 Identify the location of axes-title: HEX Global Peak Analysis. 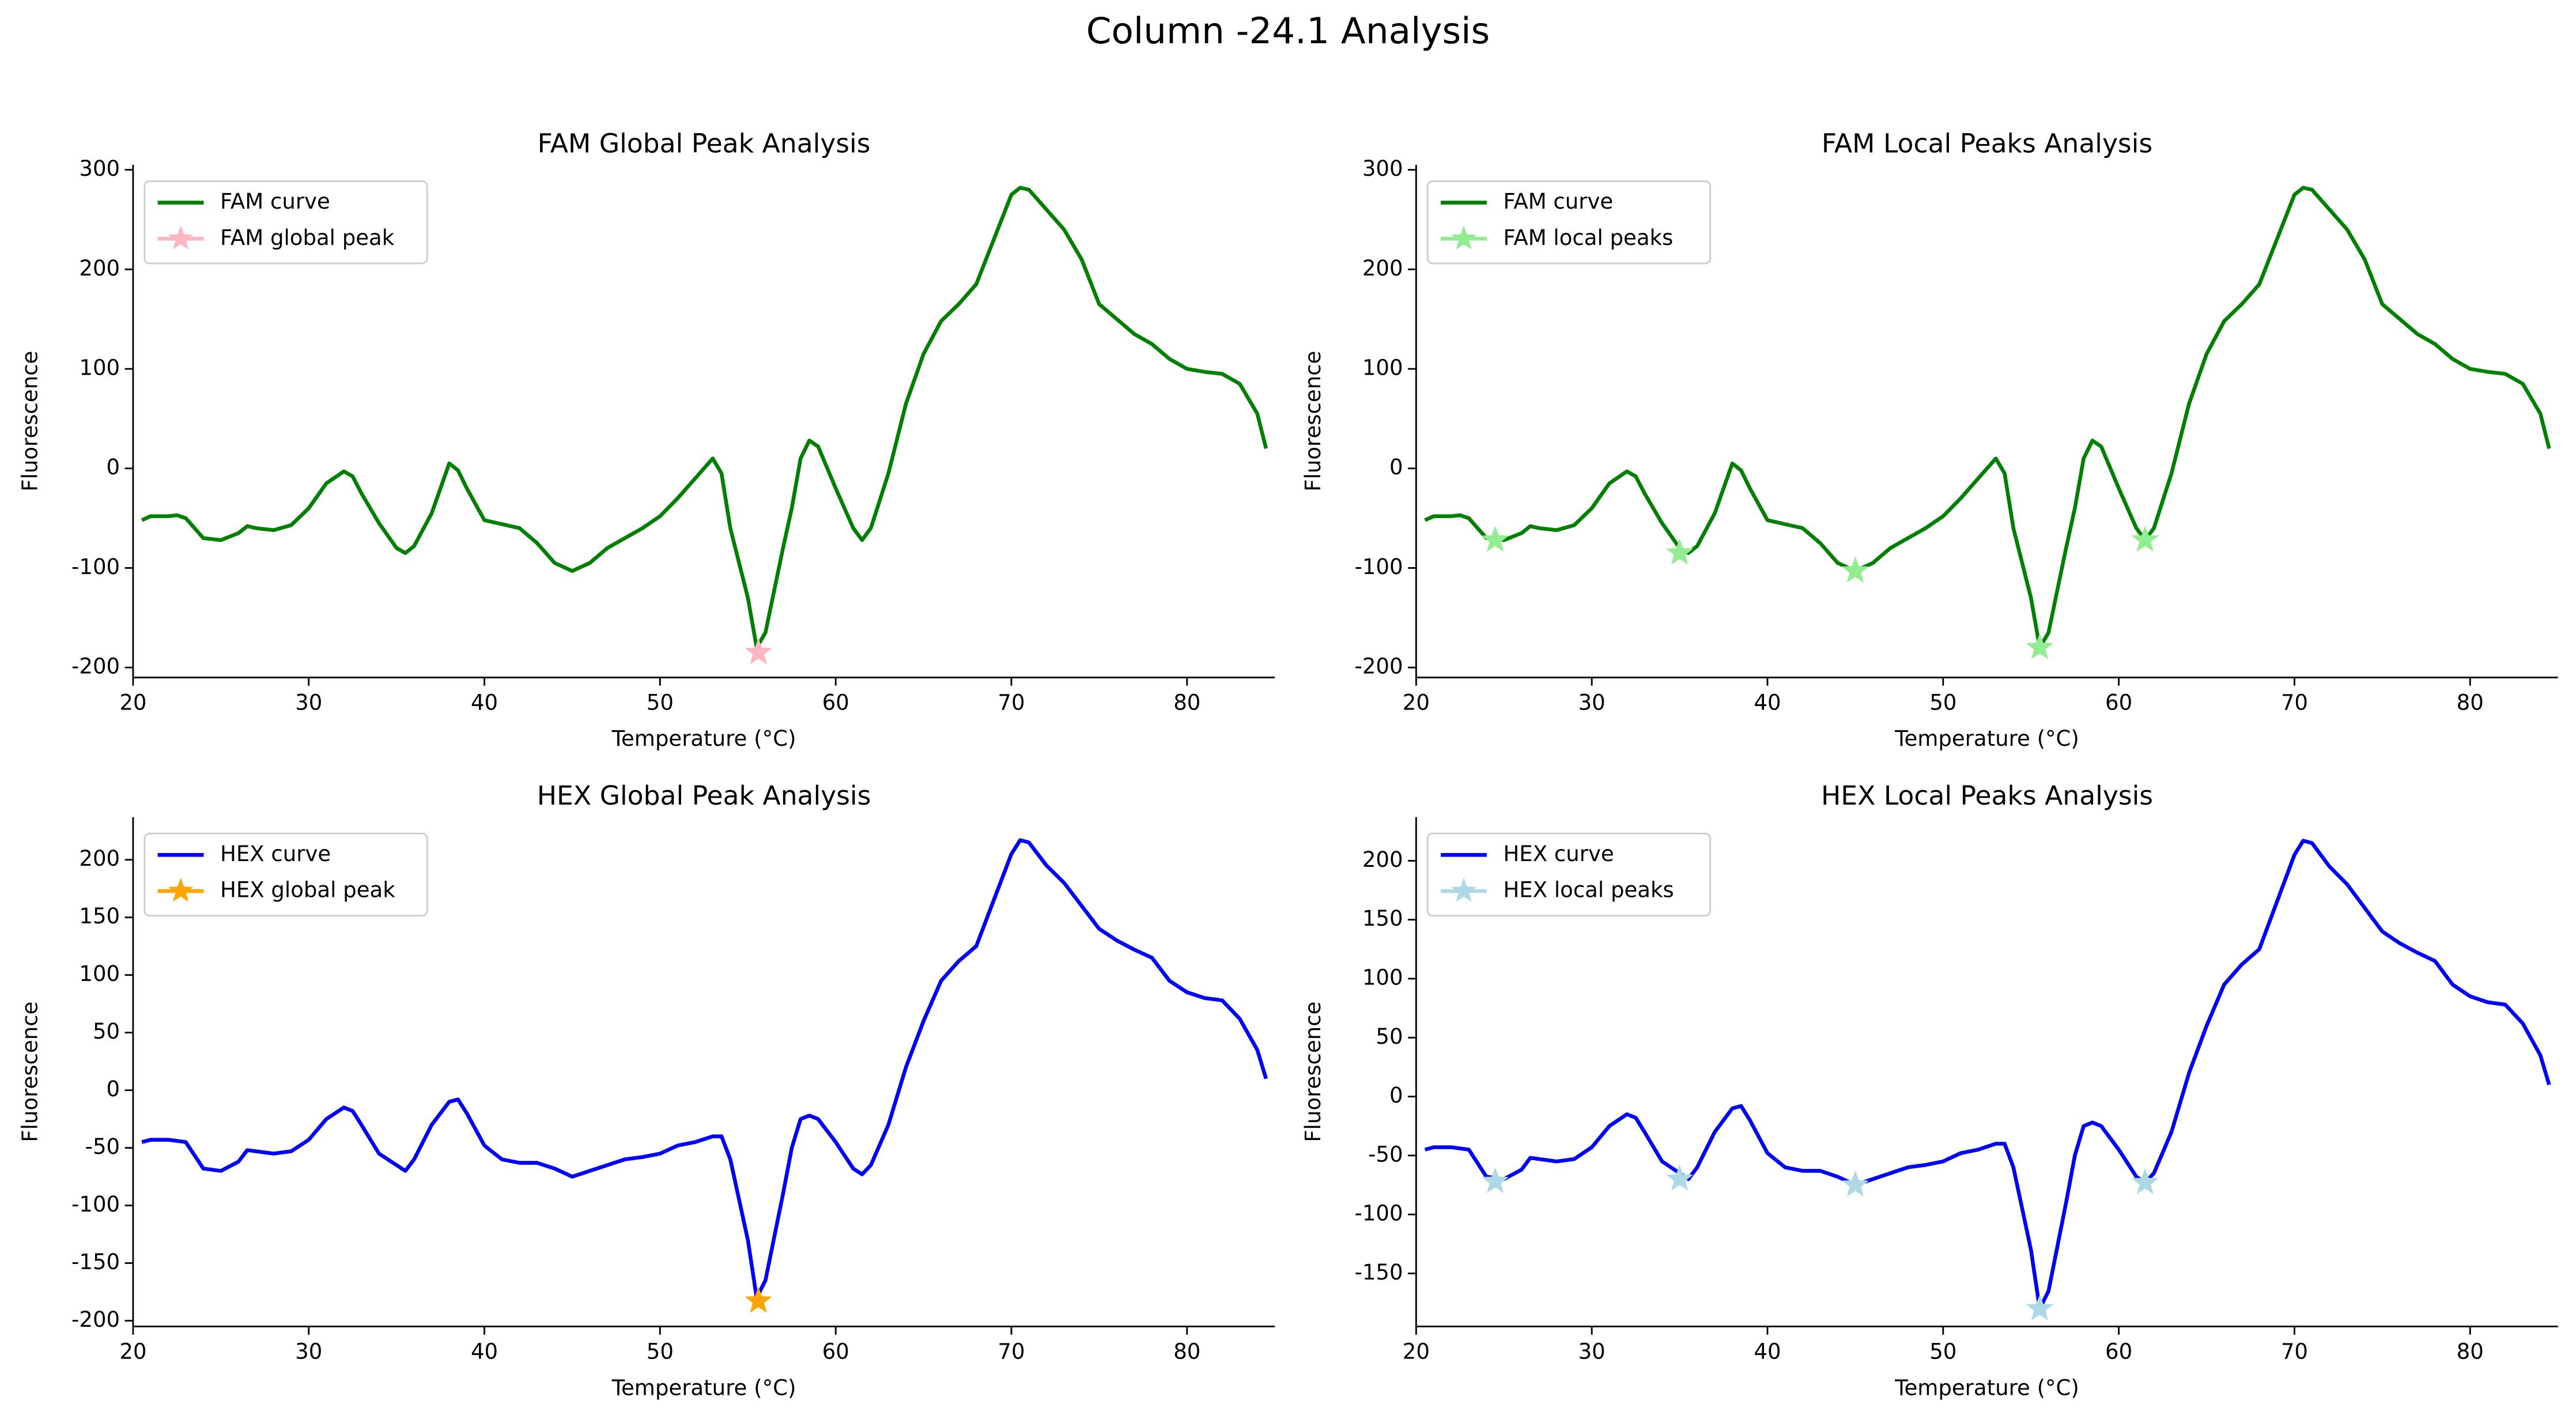
(704, 796).